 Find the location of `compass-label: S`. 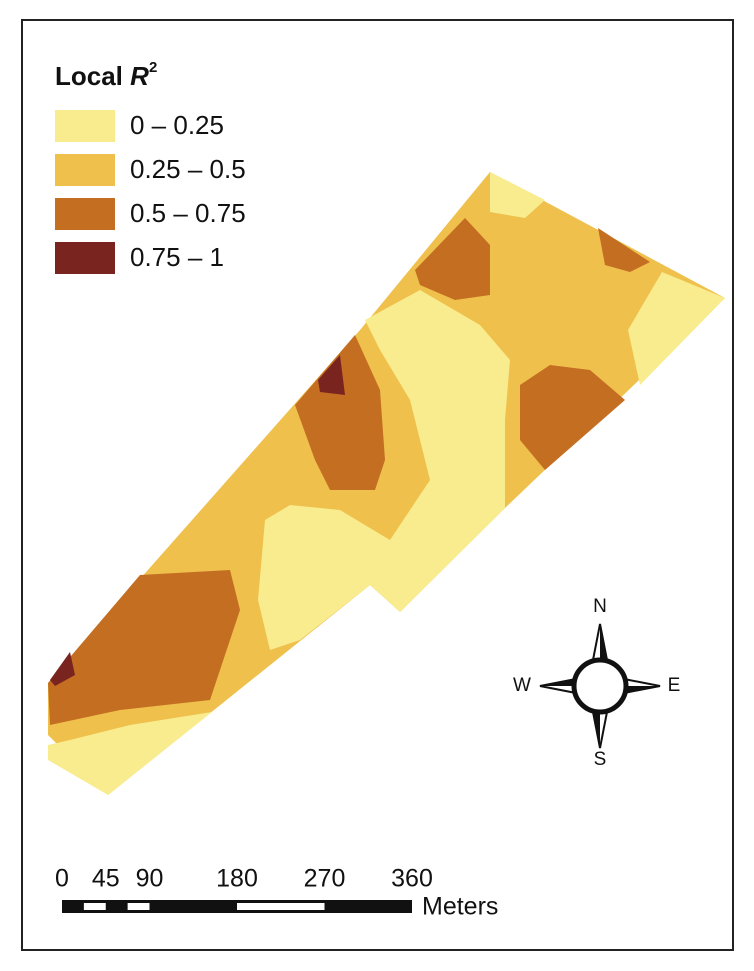

compass-label: S is located at coordinates (600, 759).